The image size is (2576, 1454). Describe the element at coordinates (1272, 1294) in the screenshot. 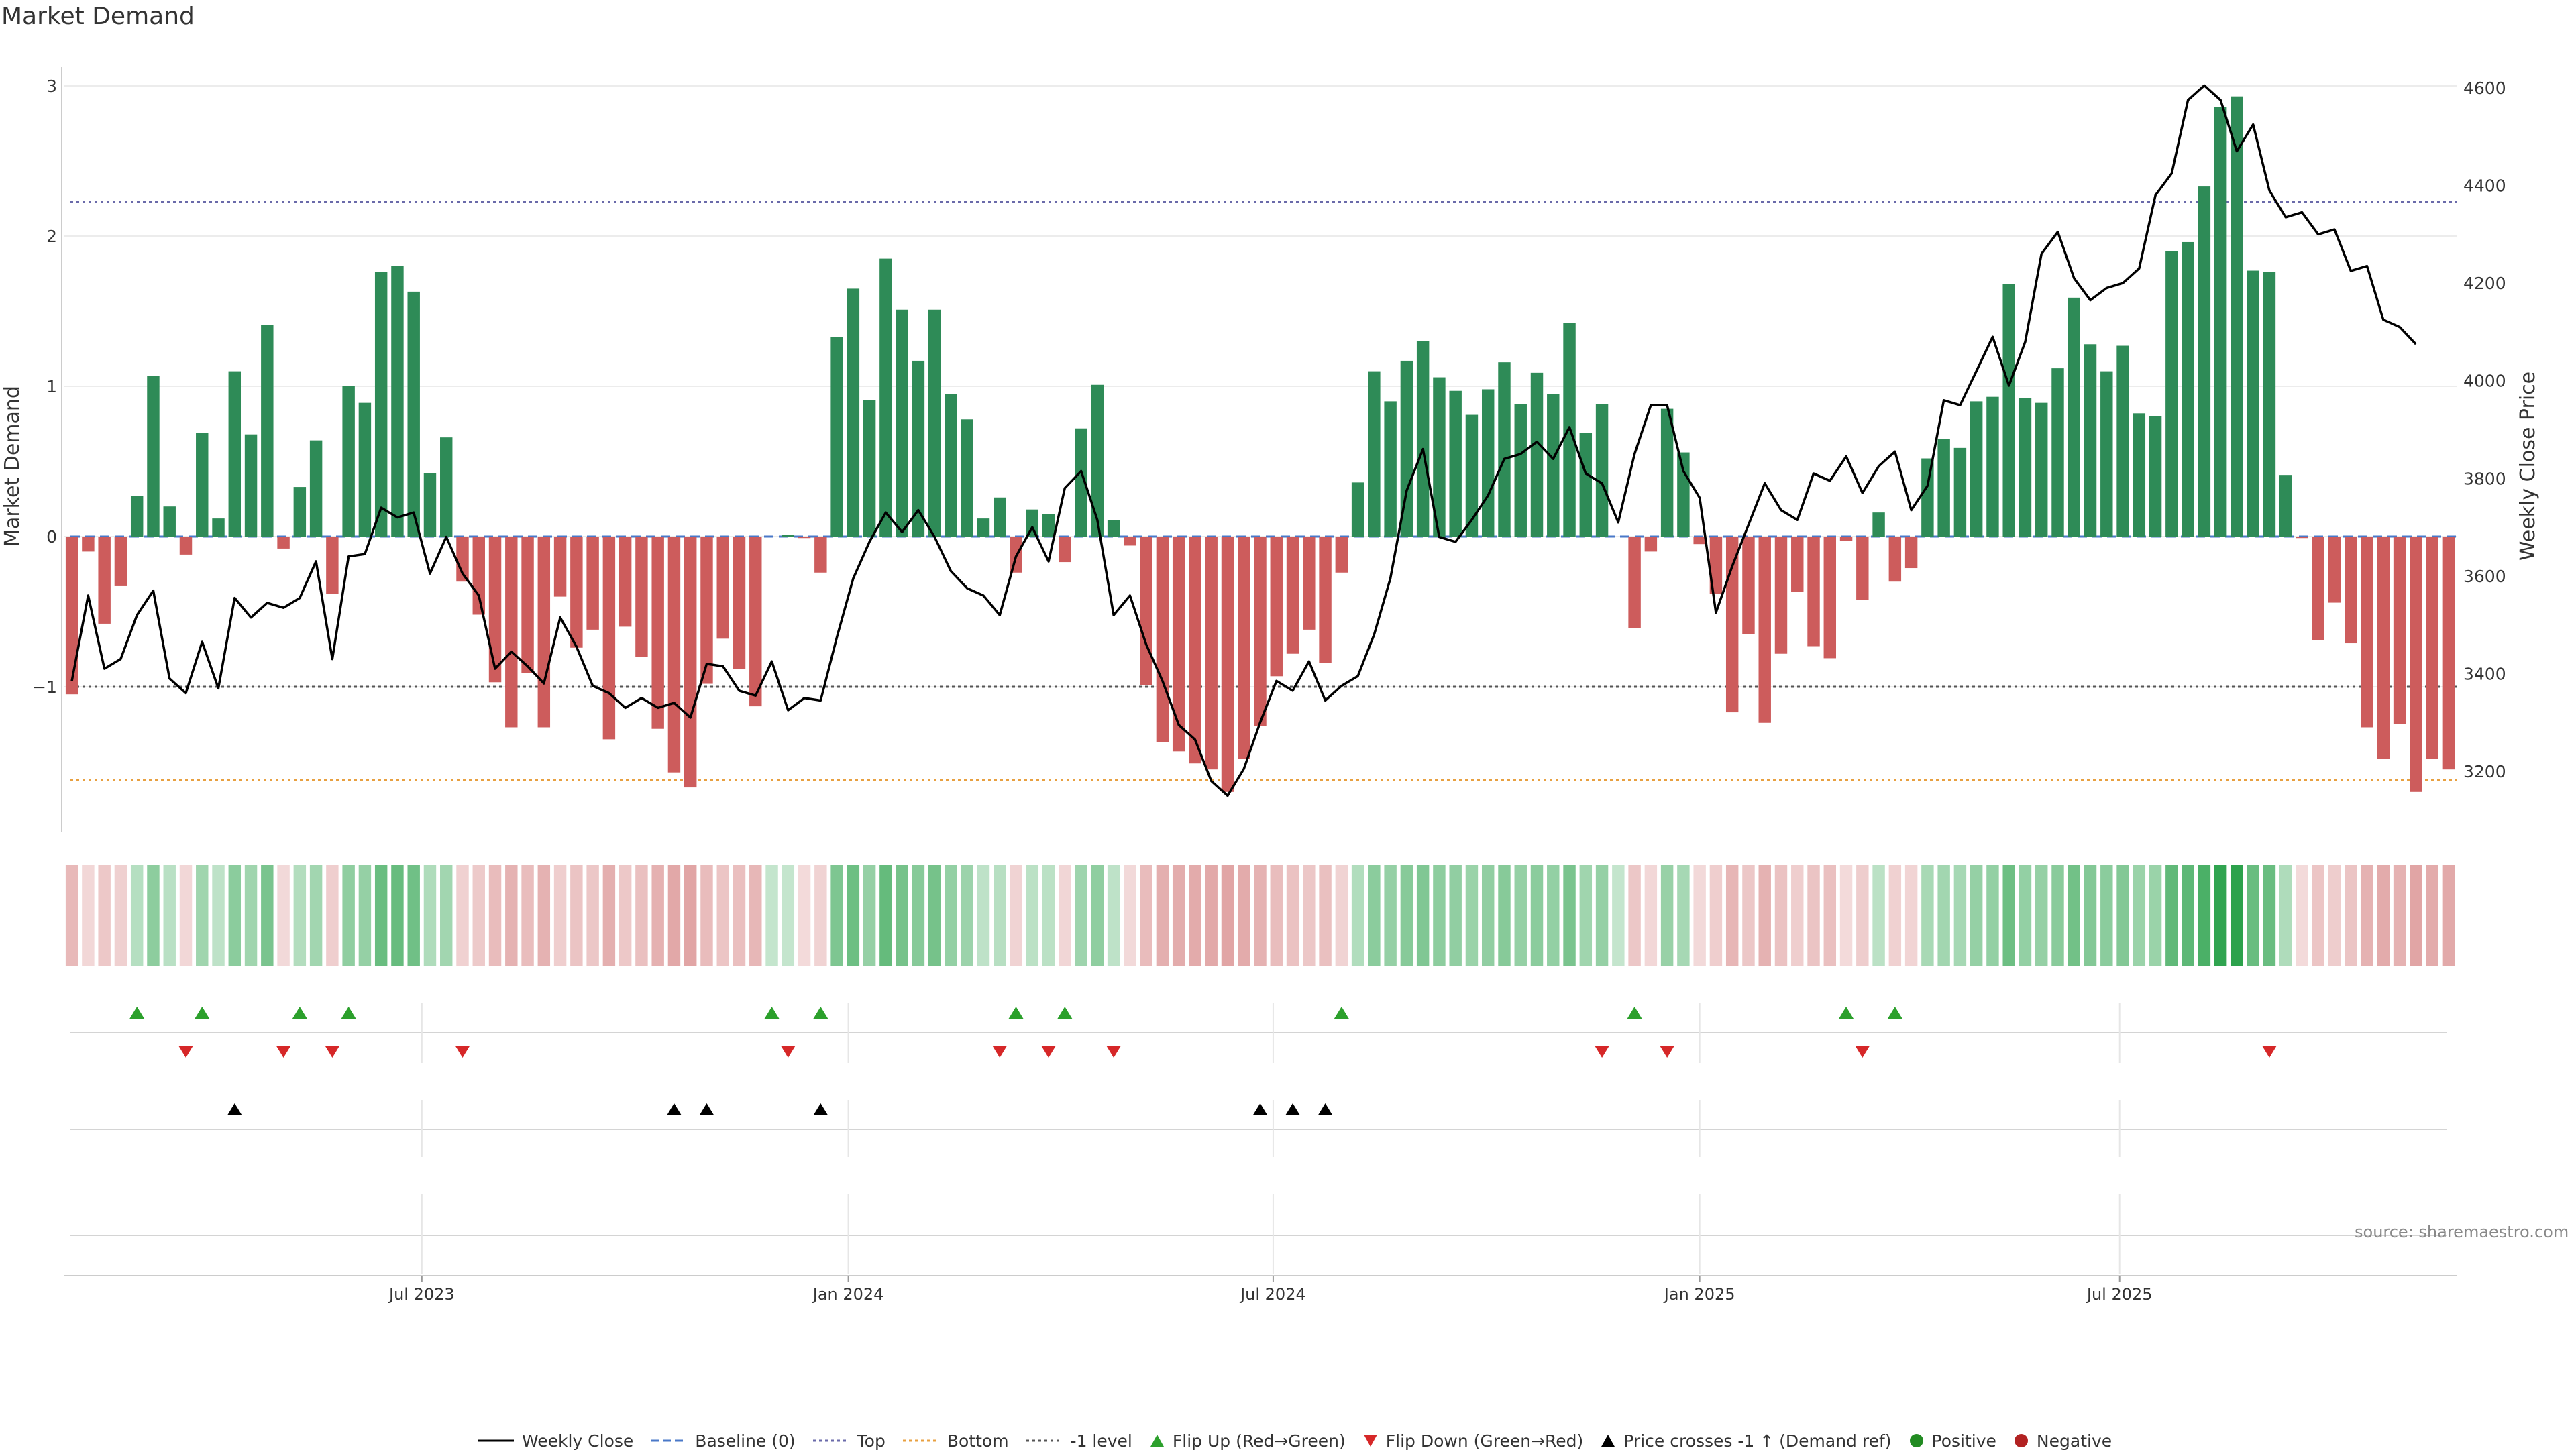

I see `x-tick-label: Jul 2024` at that location.